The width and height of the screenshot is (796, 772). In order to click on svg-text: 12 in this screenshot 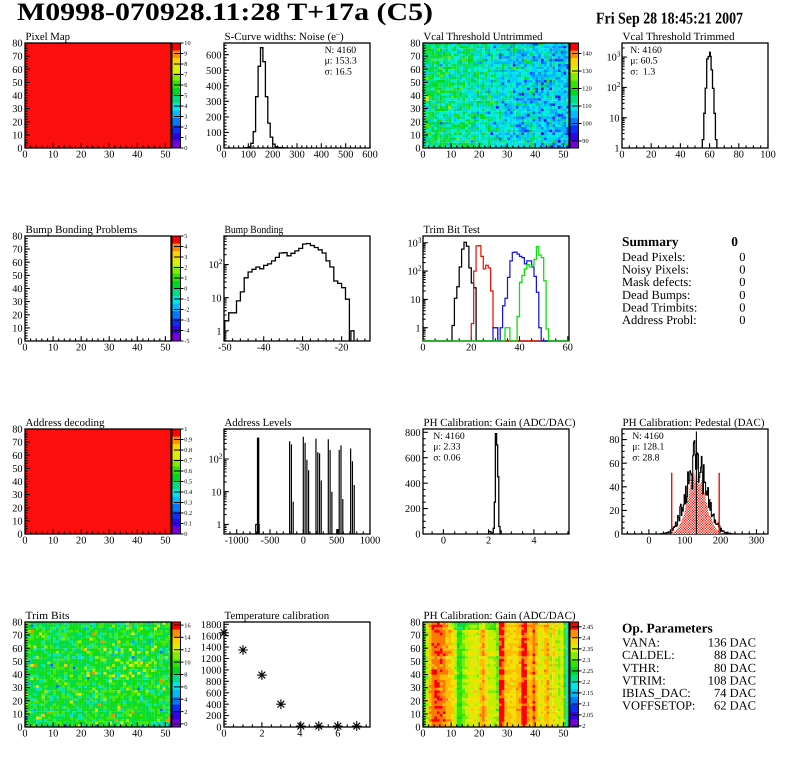, I will do `click(187, 650)`.